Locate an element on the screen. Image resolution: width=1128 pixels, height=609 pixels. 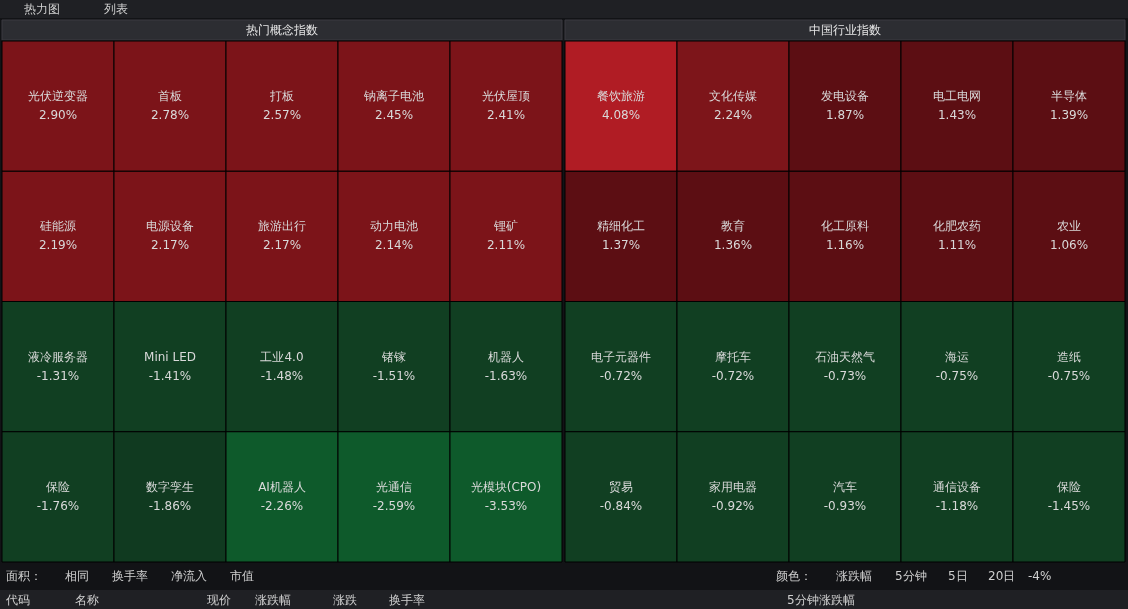
category-label: 摩托车 is located at coordinates (733, 356).